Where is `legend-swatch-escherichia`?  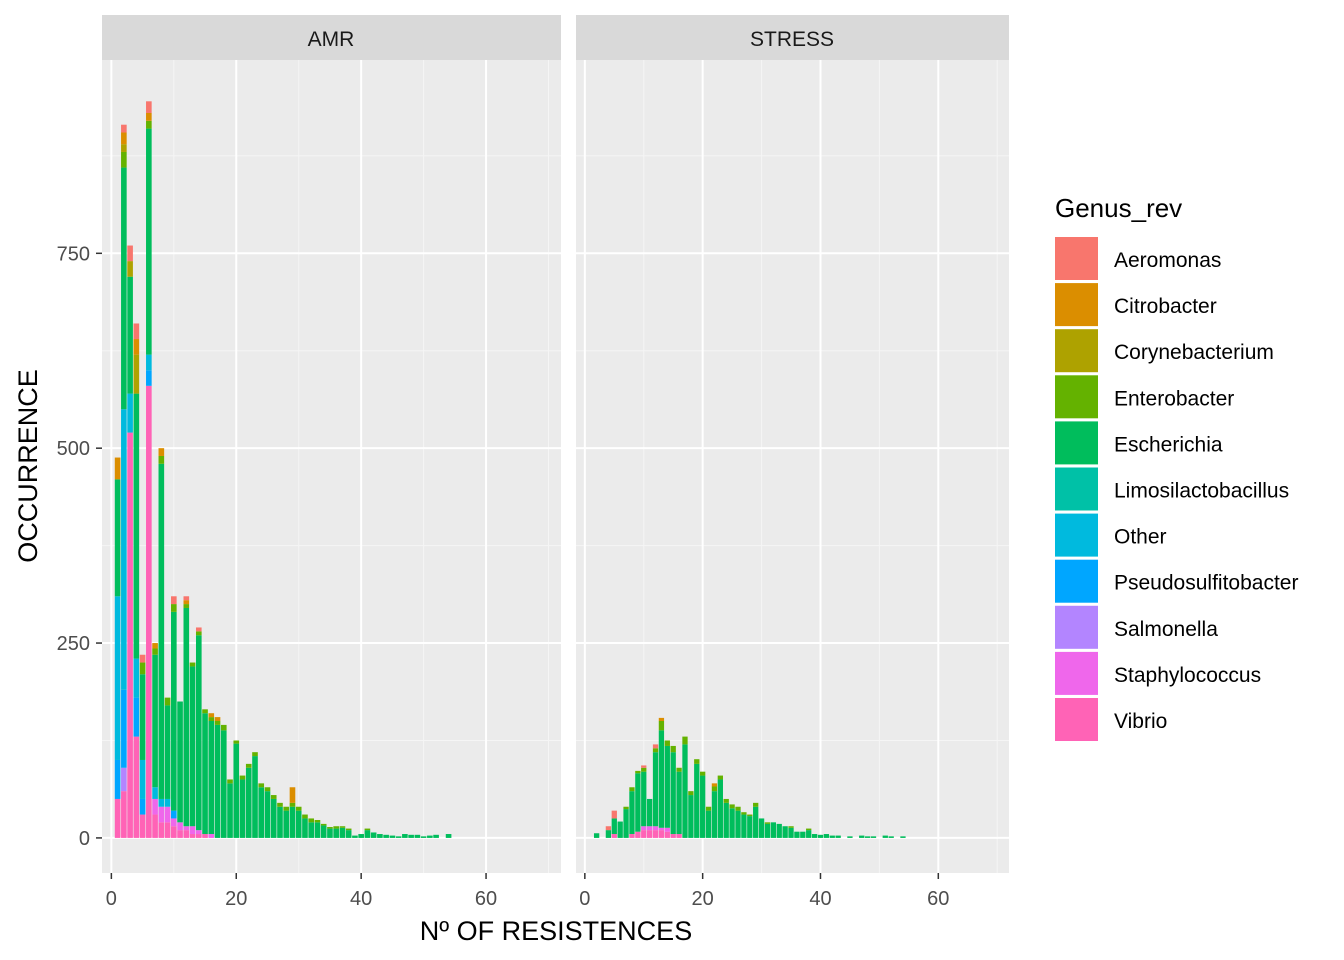 legend-swatch-escherichia is located at coordinates (1076, 443).